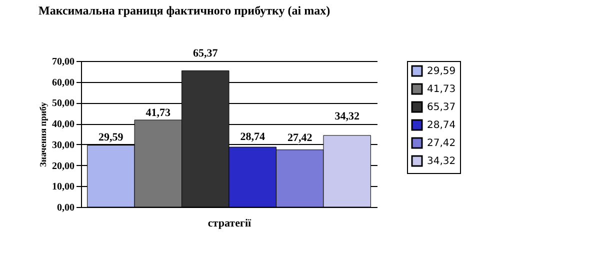  Describe the element at coordinates (253, 137) in the screenshot. I see `data-label: 28,74` at that location.